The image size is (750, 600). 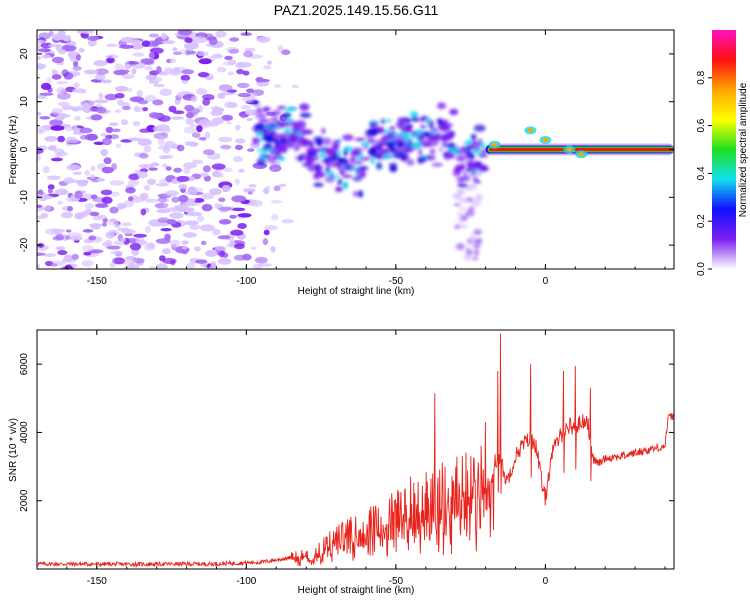 What do you see at coordinates (356, 10) in the screenshot?
I see `chart-title: PAZ1.2025.149.15.56.G11` at bounding box center [356, 10].